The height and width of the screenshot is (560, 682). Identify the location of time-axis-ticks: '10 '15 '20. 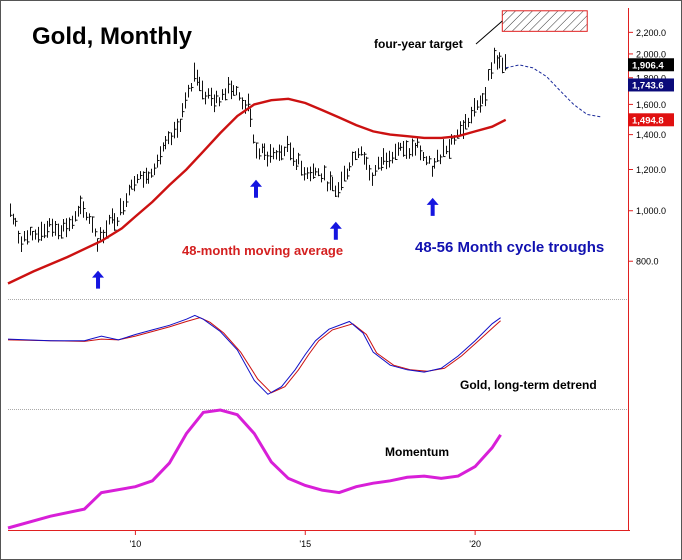
(305, 539).